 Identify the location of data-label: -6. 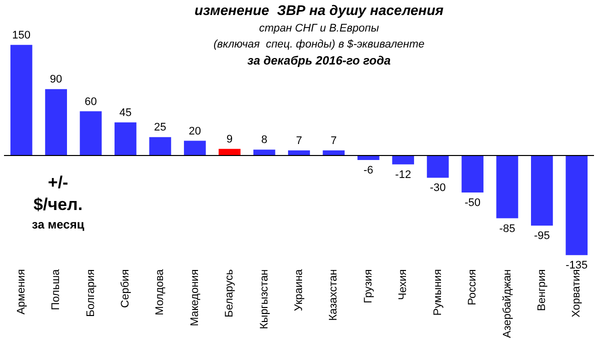
(369, 170).